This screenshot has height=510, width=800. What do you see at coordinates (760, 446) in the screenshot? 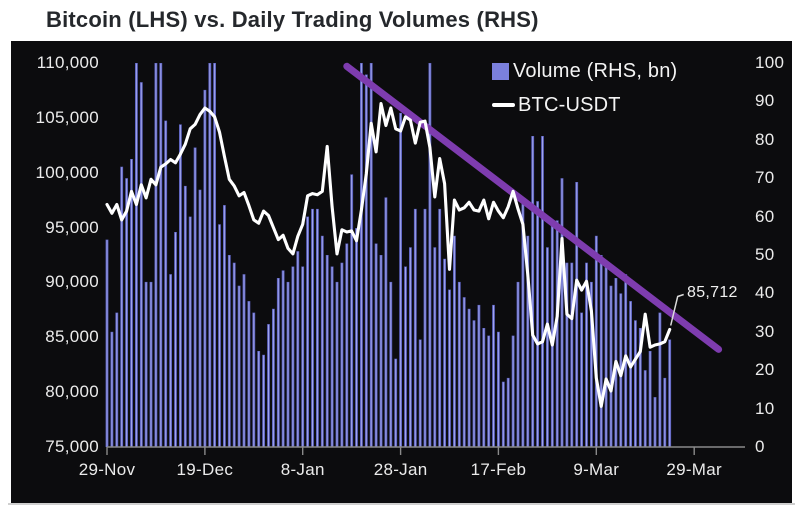
I see `right-axis-label: 0` at bounding box center [760, 446].